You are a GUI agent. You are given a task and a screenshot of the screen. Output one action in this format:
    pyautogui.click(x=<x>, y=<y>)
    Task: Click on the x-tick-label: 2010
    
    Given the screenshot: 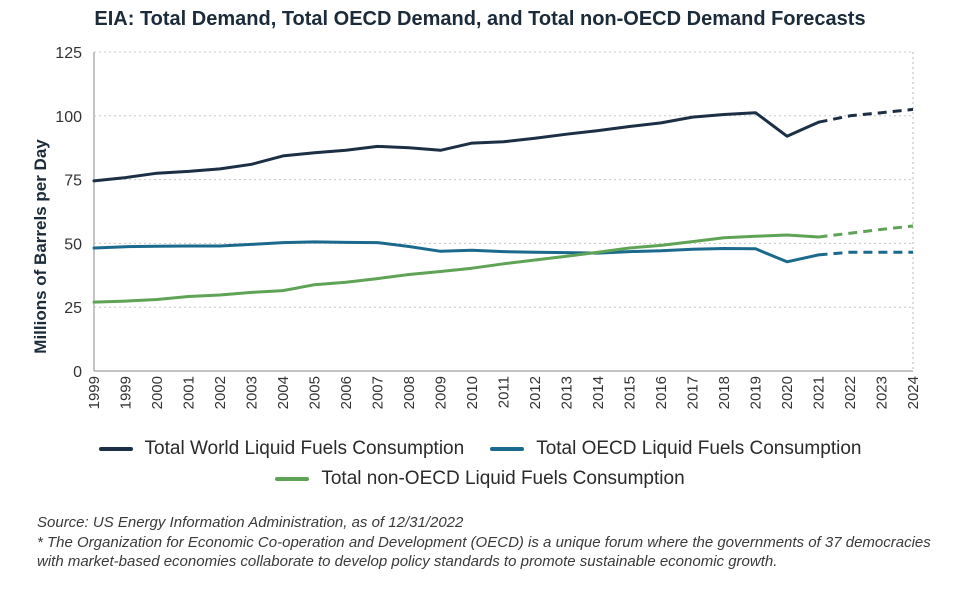 What is the action you would take?
    pyautogui.click(x=472, y=392)
    